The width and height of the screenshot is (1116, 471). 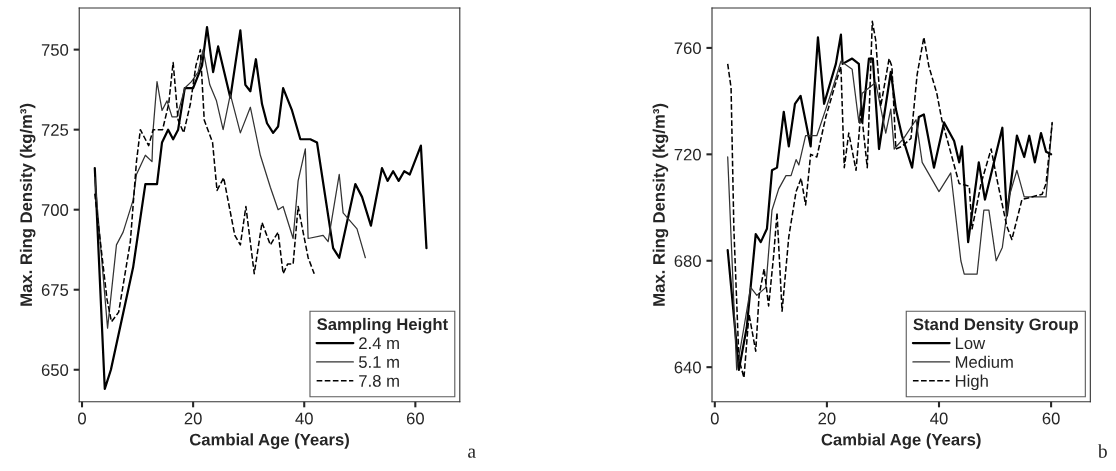 I want to click on legend-title: Sampling Height, so click(x=382, y=325).